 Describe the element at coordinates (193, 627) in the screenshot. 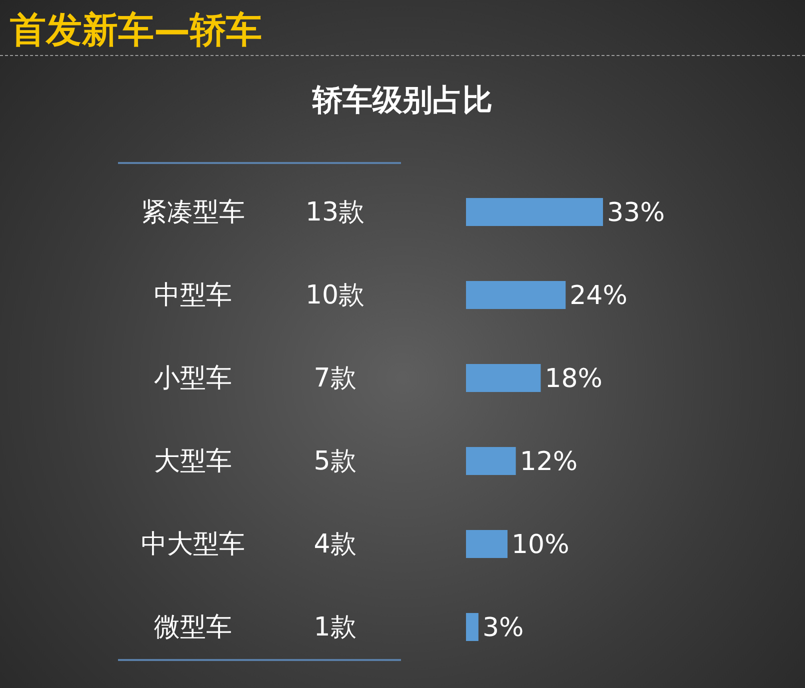

I see `y-tick-label: 微型车` at that location.